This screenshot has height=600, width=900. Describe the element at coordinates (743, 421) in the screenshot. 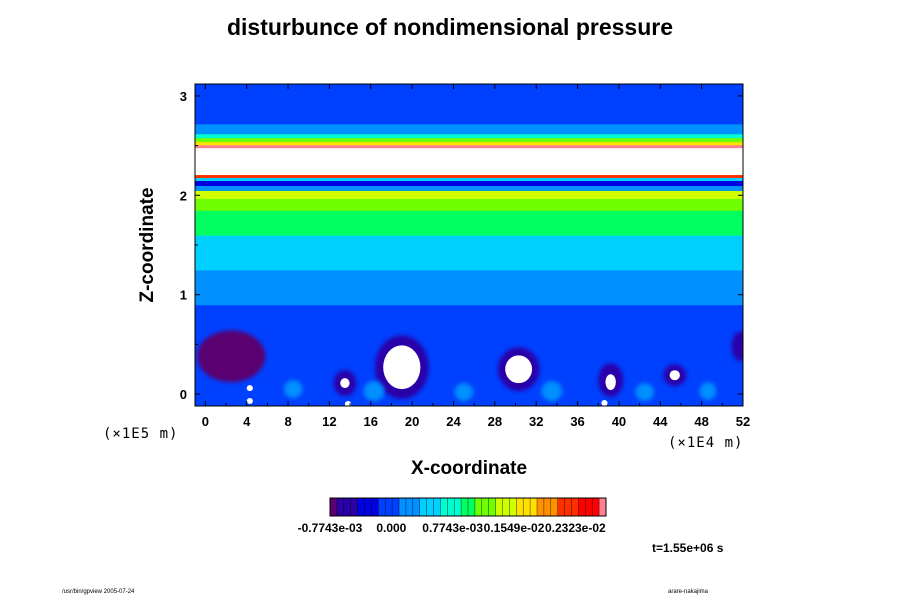

I see `x-tick-label: 52` at that location.